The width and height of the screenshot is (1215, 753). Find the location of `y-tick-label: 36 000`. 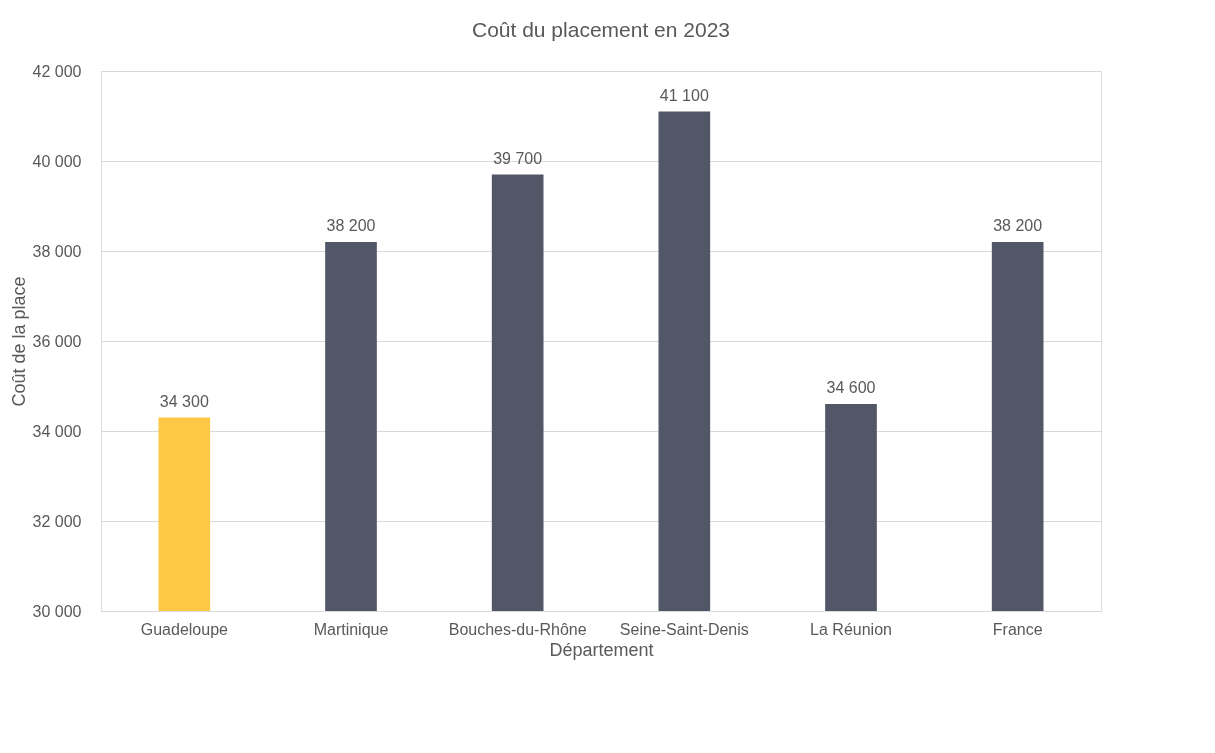

y-tick-label: 36 000 is located at coordinates (57, 341).